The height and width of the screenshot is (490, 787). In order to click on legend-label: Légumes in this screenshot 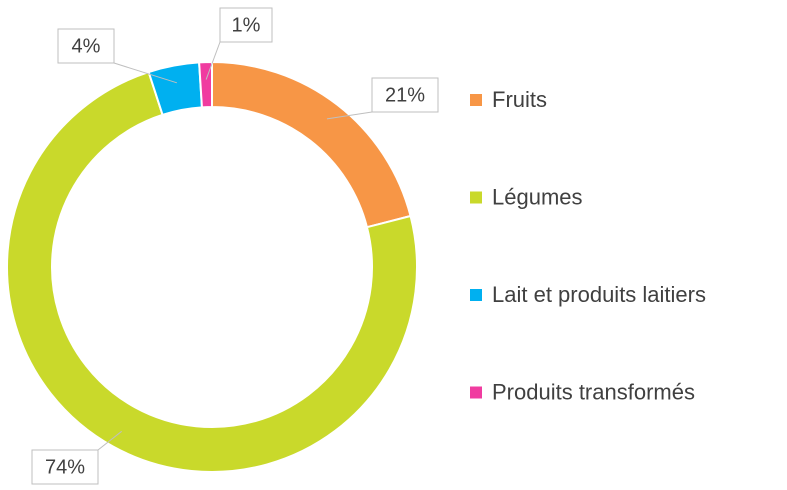, I will do `click(537, 196)`.